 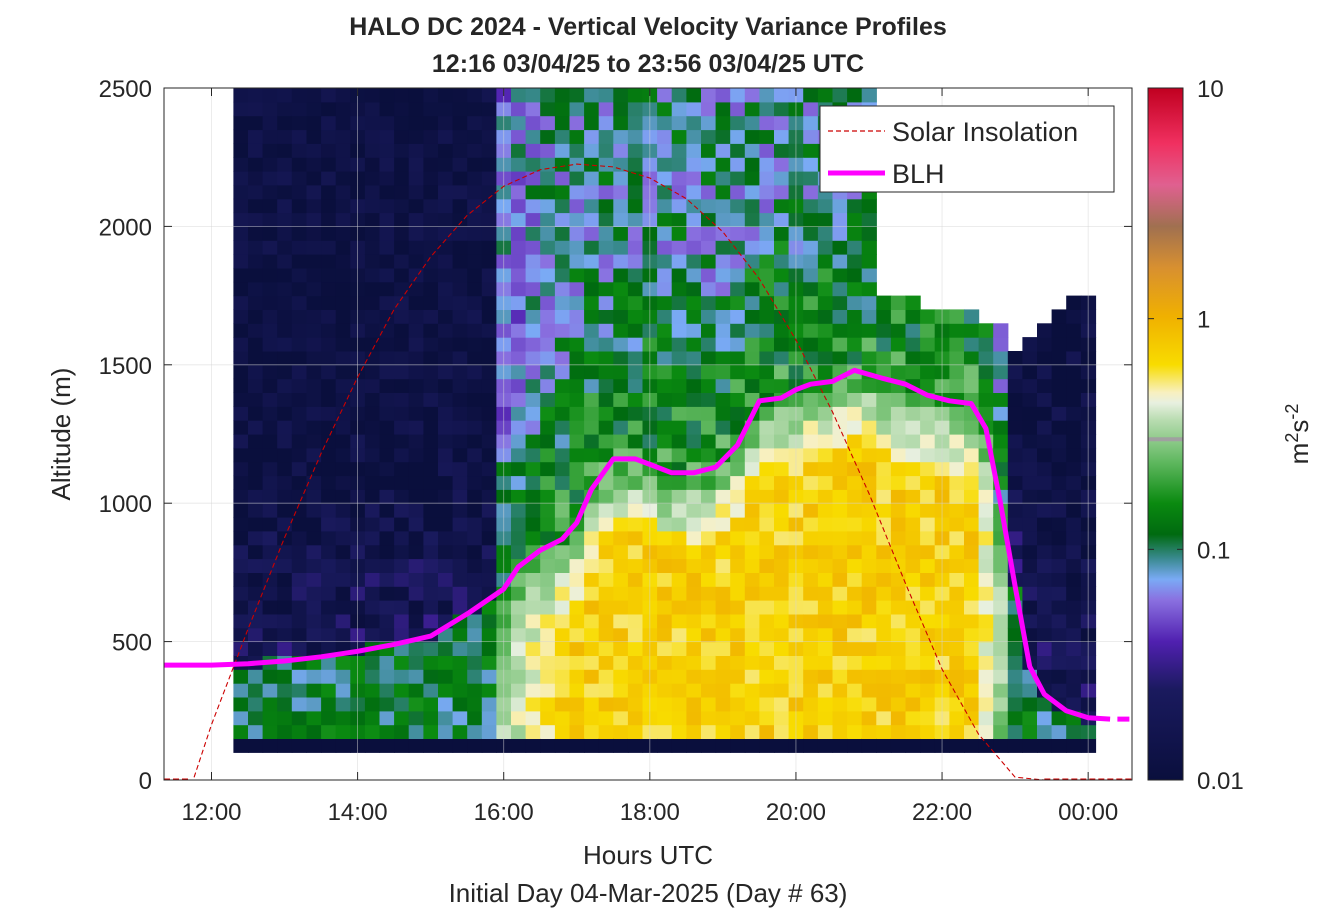 I want to click on colorbar-tick-label: 0.1, so click(x=1213, y=550).